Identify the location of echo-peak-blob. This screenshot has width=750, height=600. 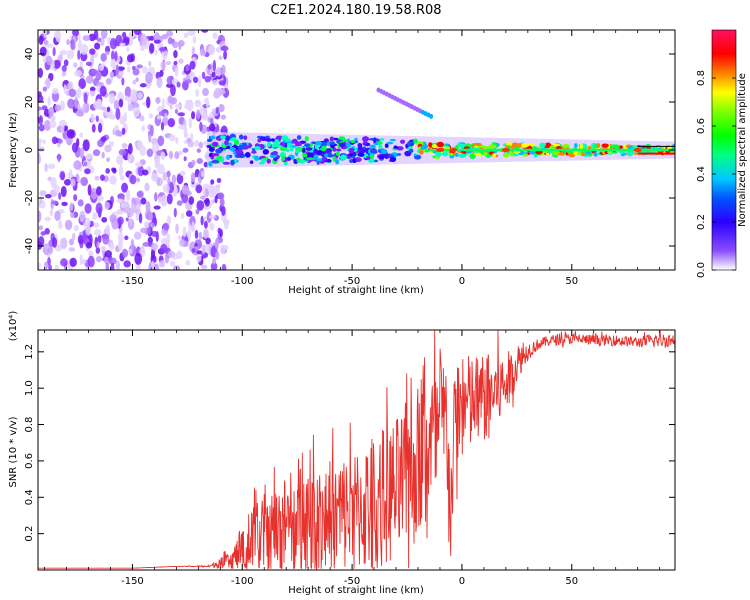
(637, 150).